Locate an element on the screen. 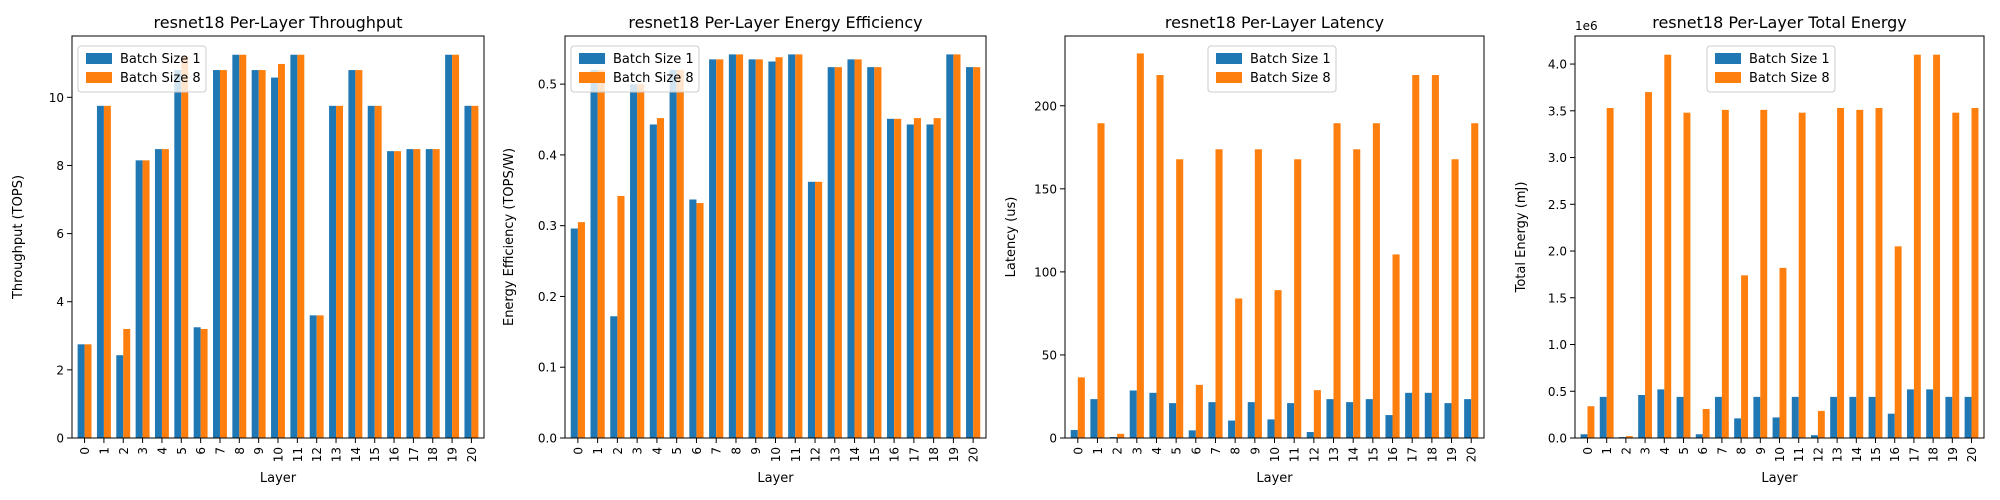 The height and width of the screenshot is (500, 2000). legend-label-batch-size-8: Batch Size 8 is located at coordinates (1789, 78).